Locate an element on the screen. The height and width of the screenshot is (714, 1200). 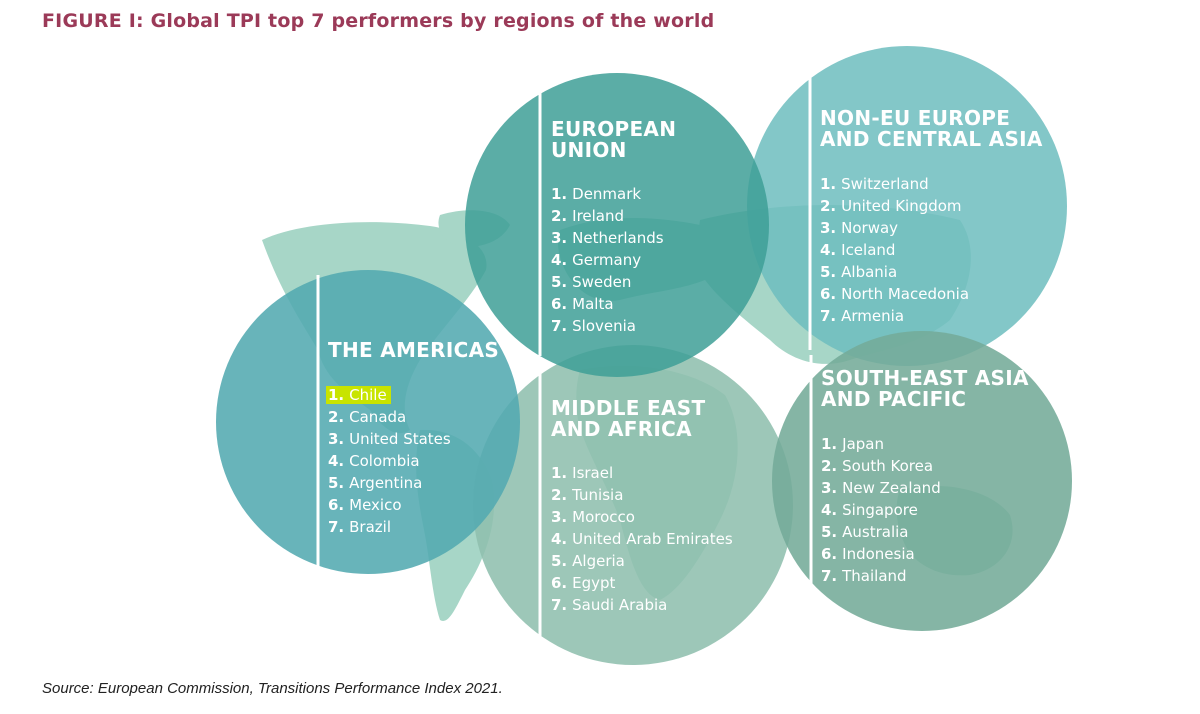
country-name: Egypt is located at coordinates (594, 583).